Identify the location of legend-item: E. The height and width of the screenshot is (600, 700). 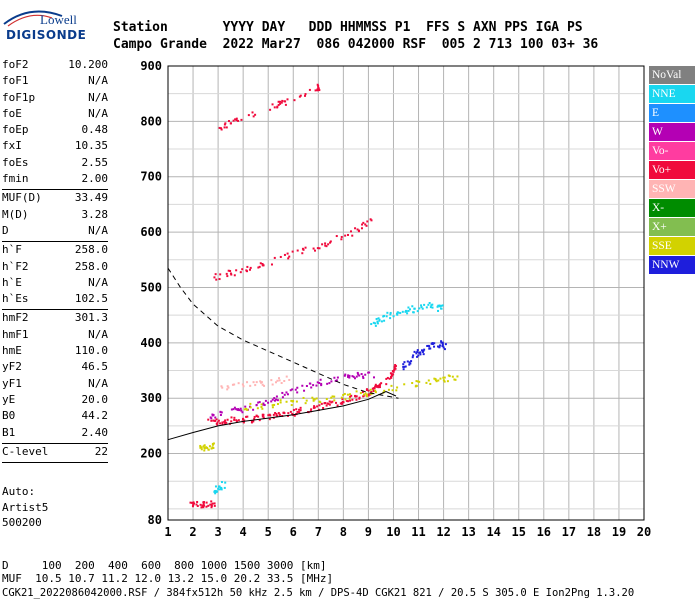
(672, 113).